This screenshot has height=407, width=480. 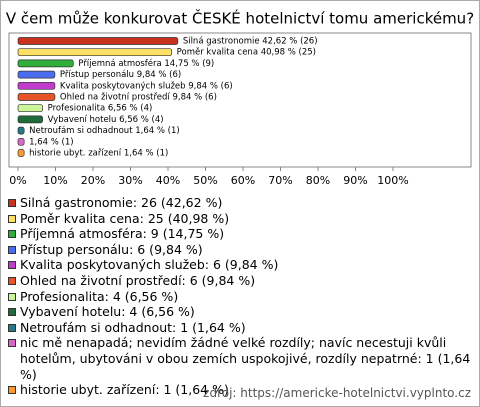 What do you see at coordinates (138, 280) in the screenshot?
I see `legend-label: Ohled na životní prostředí: 6 (9,84 %)` at bounding box center [138, 280].